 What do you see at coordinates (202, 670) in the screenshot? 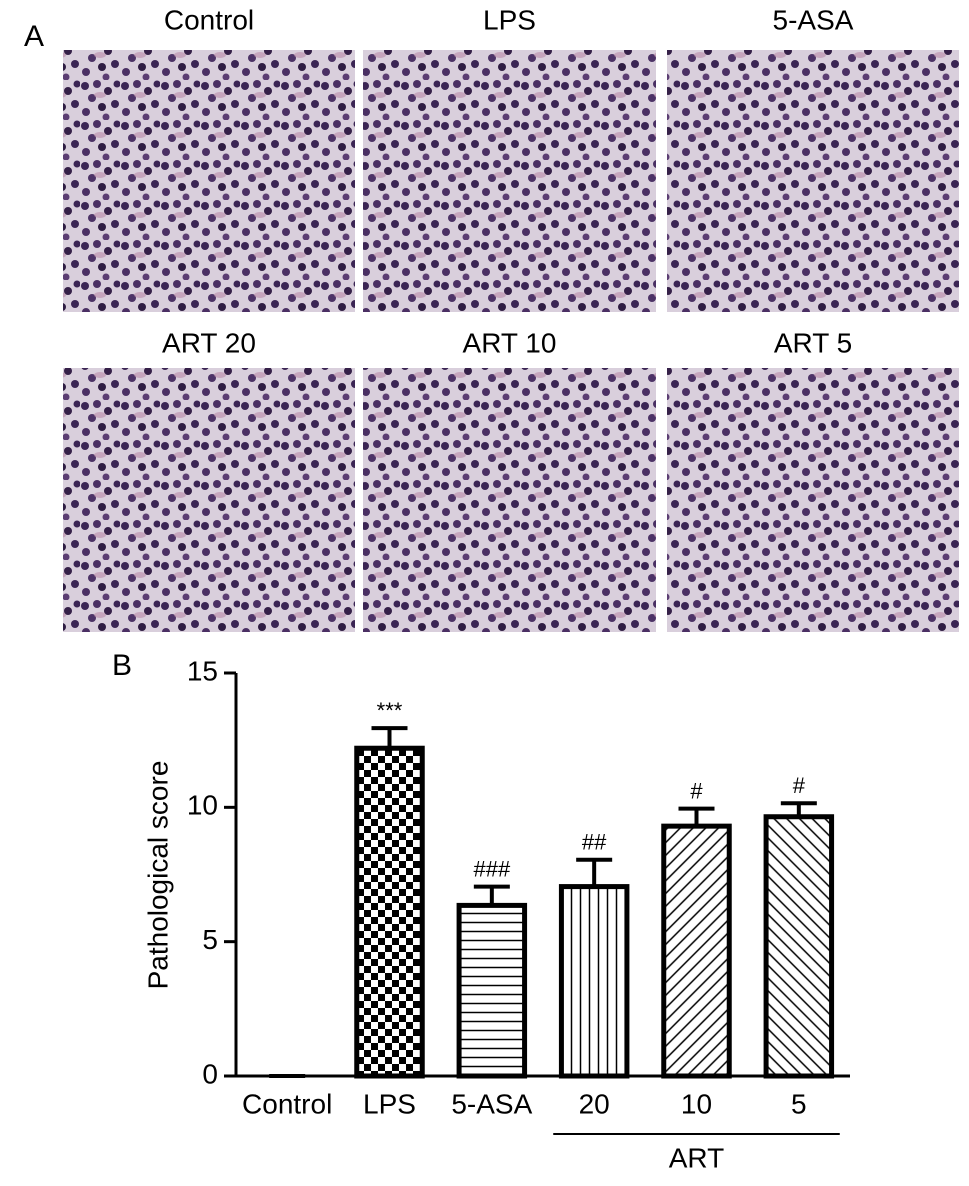
I see `y-tick-label: 15` at bounding box center [202, 670].